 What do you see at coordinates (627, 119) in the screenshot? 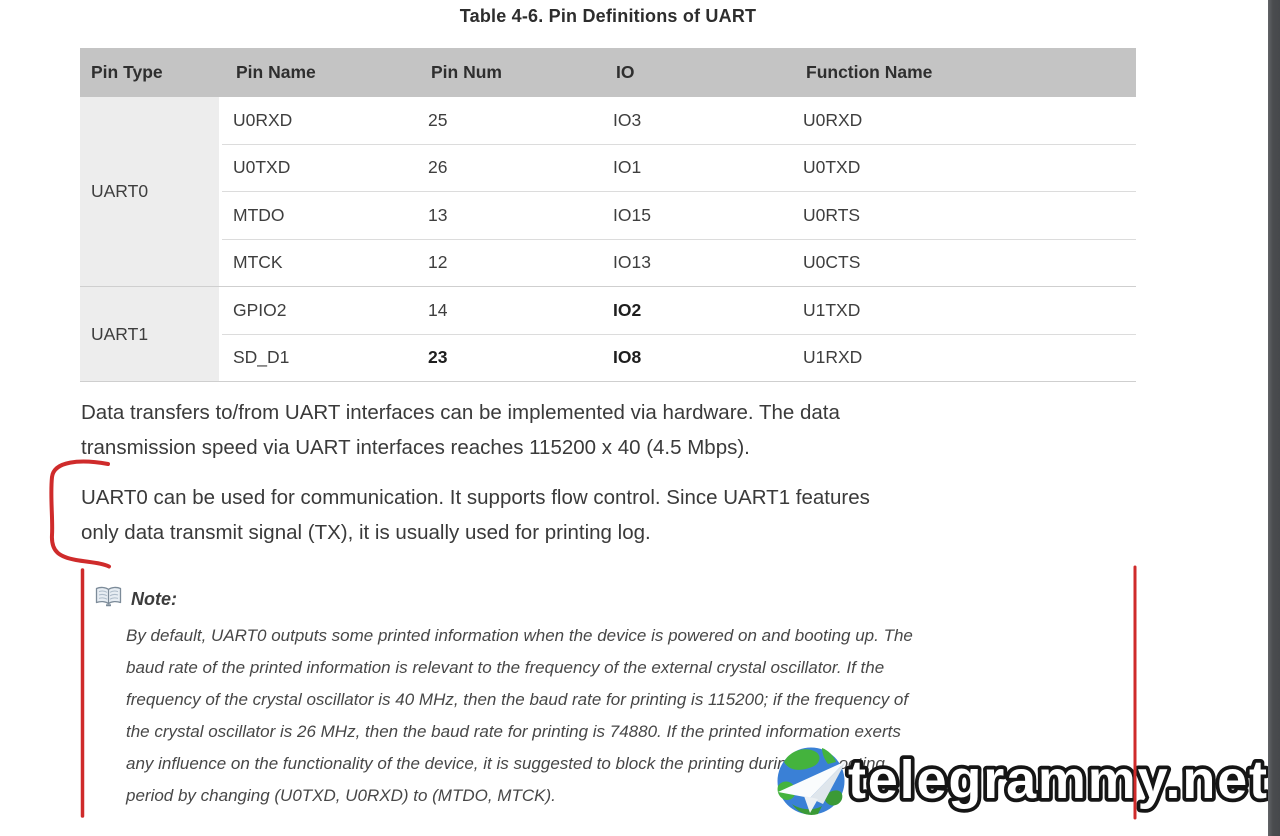
I see `io-cell: IO3` at bounding box center [627, 119].